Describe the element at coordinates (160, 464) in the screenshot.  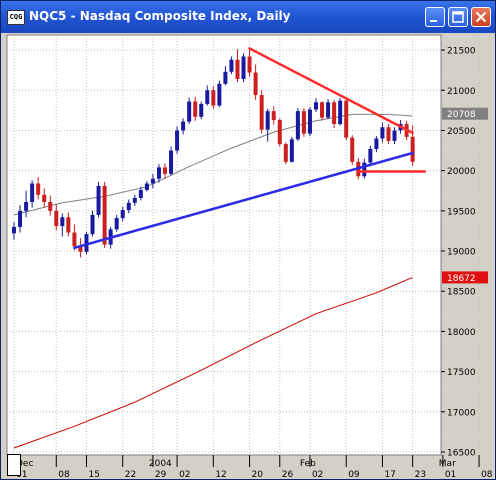
I see `x-month-label: 2004` at that location.